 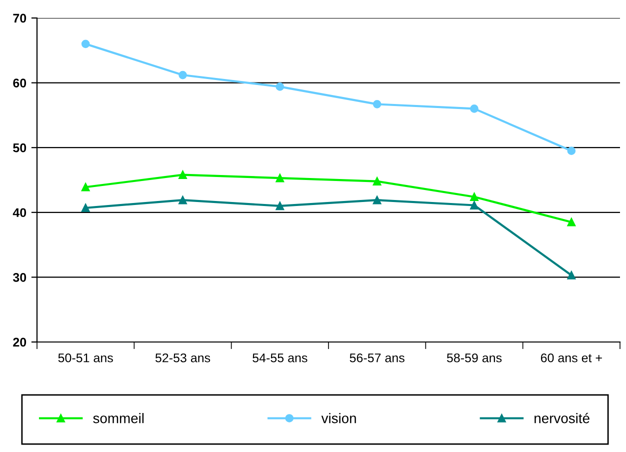 What do you see at coordinates (118, 418) in the screenshot?
I see `legend-label: sommeil` at bounding box center [118, 418].